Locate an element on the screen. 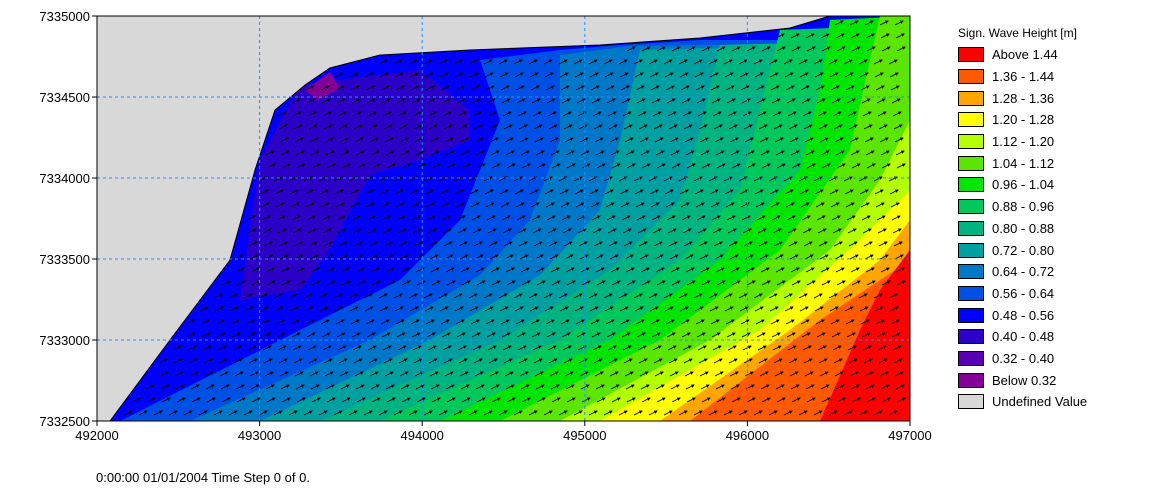 This screenshot has width=1150, height=493. legend-entry: Undefined Value is located at coordinates (1052, 402).